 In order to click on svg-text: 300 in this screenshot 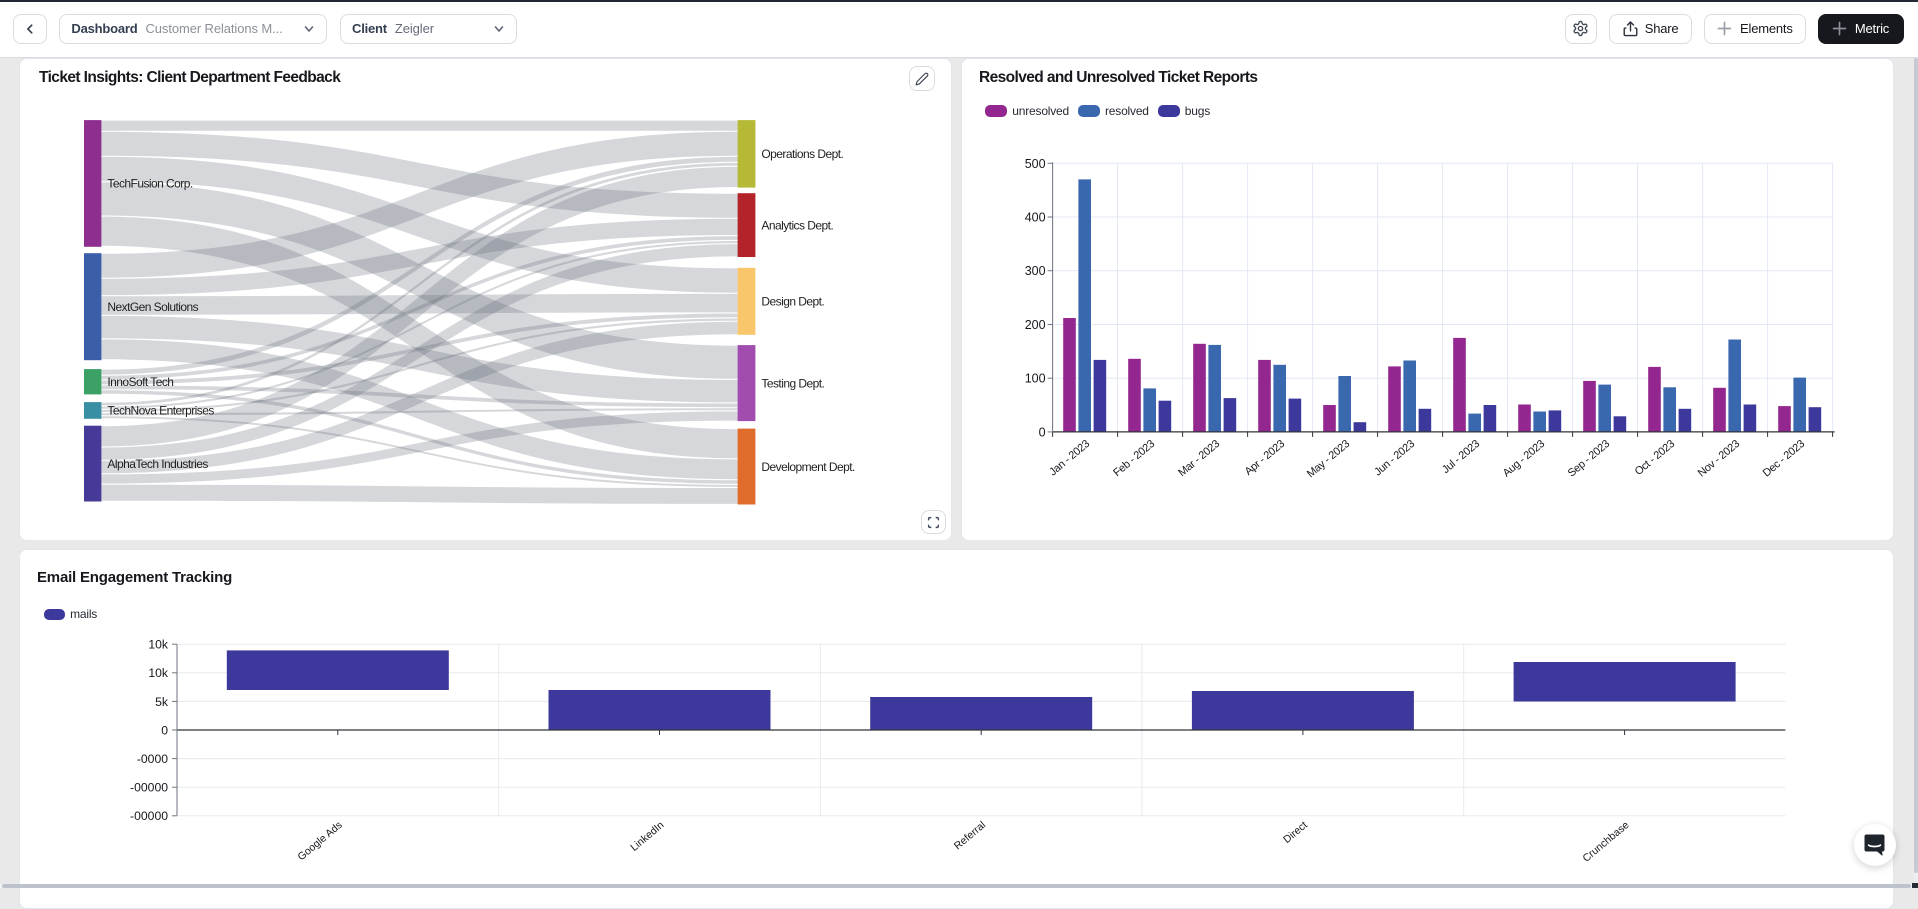, I will do `click(1035, 271)`.